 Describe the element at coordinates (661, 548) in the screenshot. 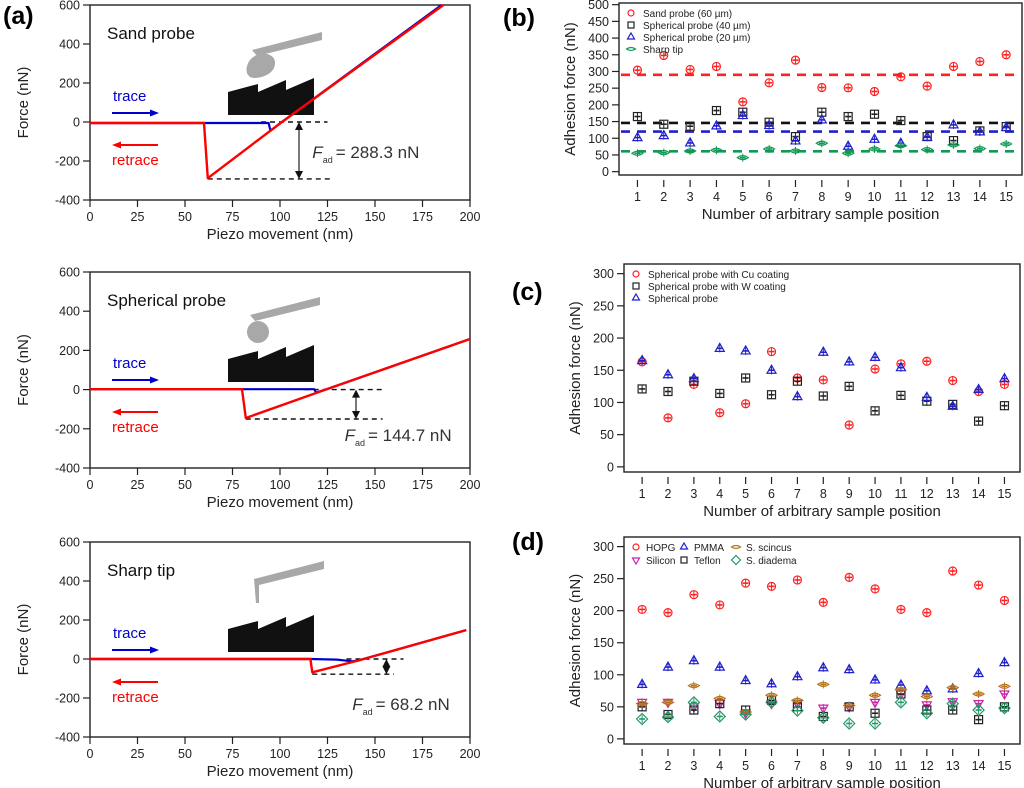

I see `legend-label: HOPG` at that location.